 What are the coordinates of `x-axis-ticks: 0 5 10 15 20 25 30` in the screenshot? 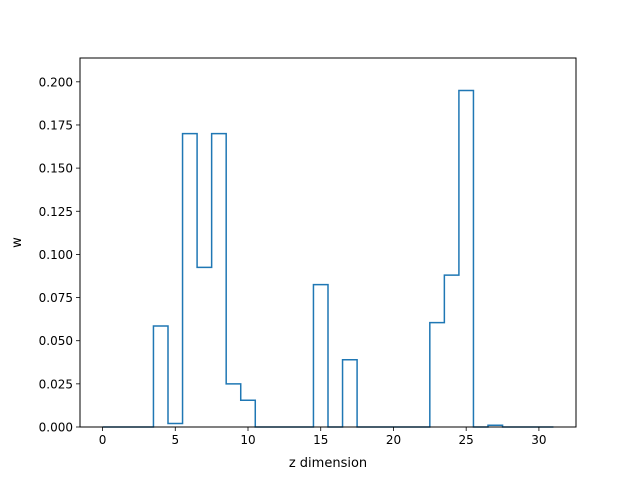 It's located at (323, 437).